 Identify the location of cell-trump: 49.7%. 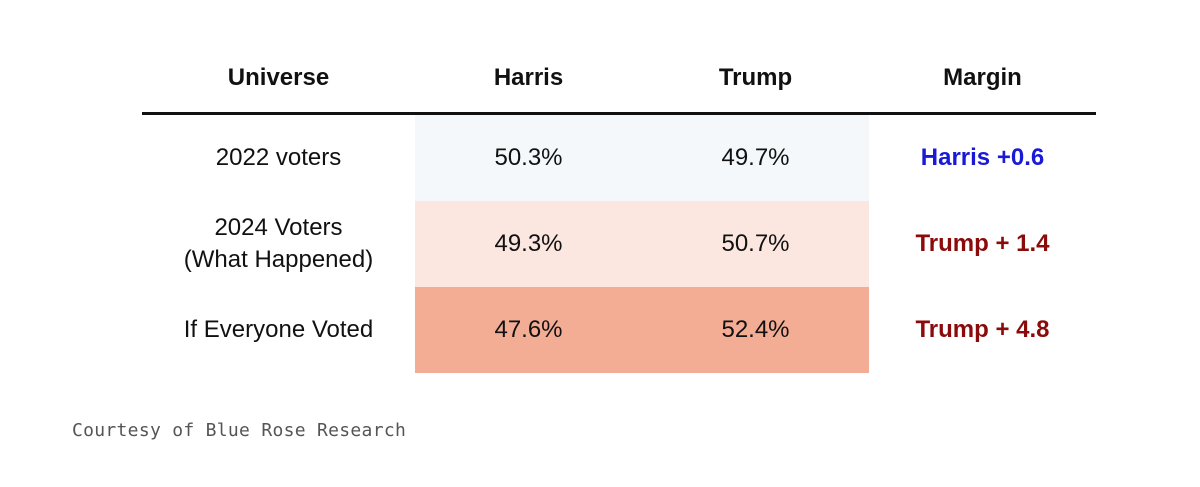
(755, 157).